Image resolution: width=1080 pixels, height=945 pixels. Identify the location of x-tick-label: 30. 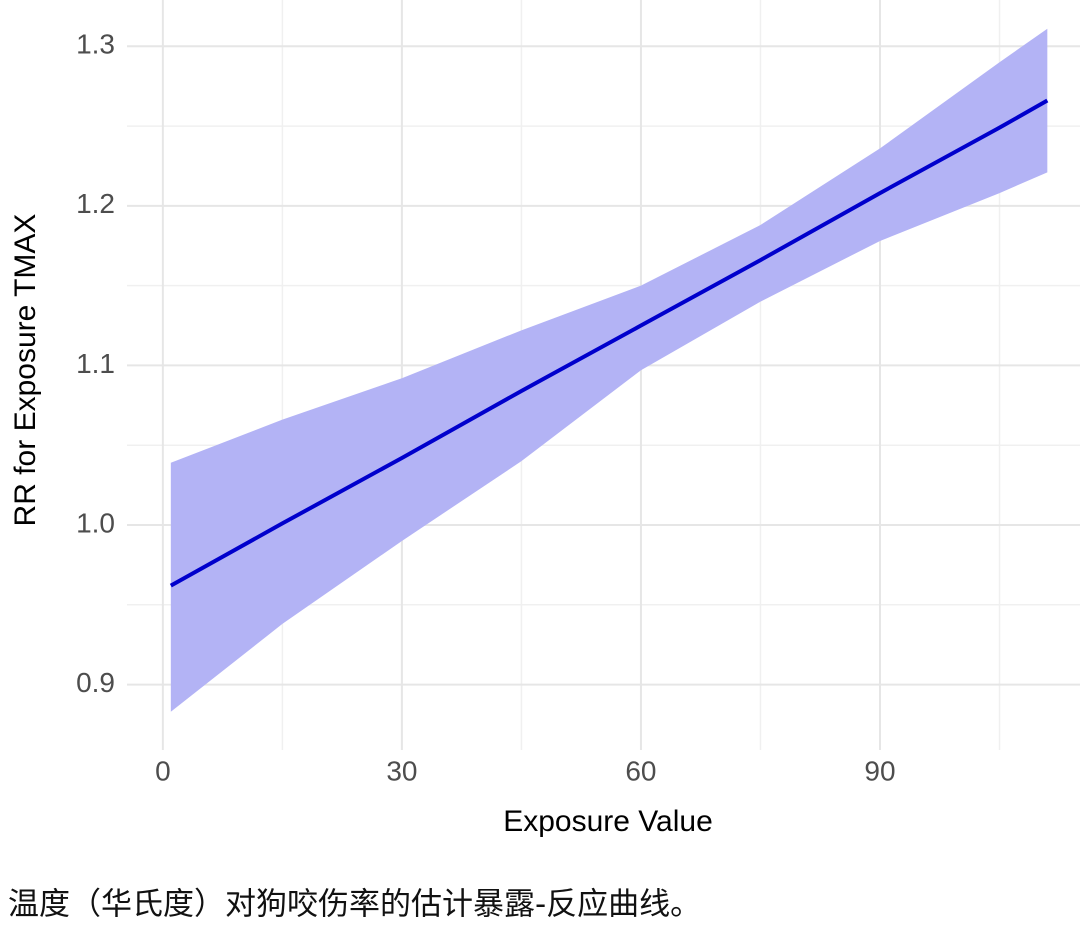
(401, 770).